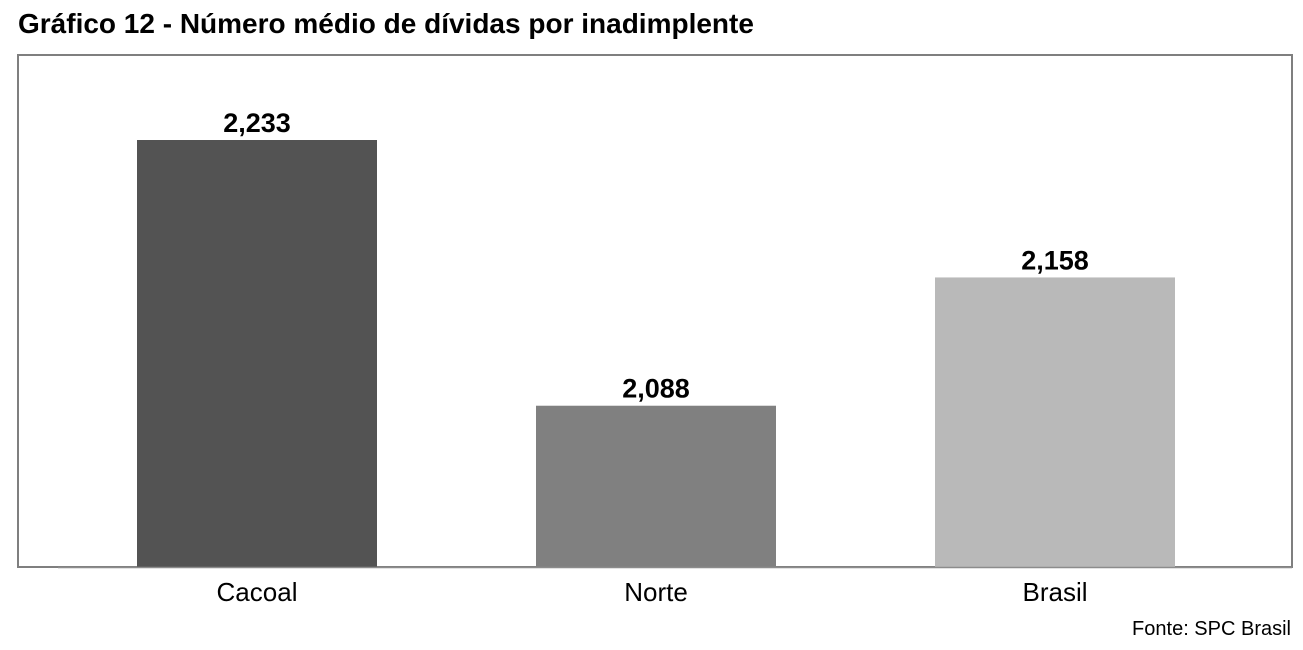 This screenshot has height=650, width=1303. I want to click on data-label-norte: 2,088, so click(656, 389).